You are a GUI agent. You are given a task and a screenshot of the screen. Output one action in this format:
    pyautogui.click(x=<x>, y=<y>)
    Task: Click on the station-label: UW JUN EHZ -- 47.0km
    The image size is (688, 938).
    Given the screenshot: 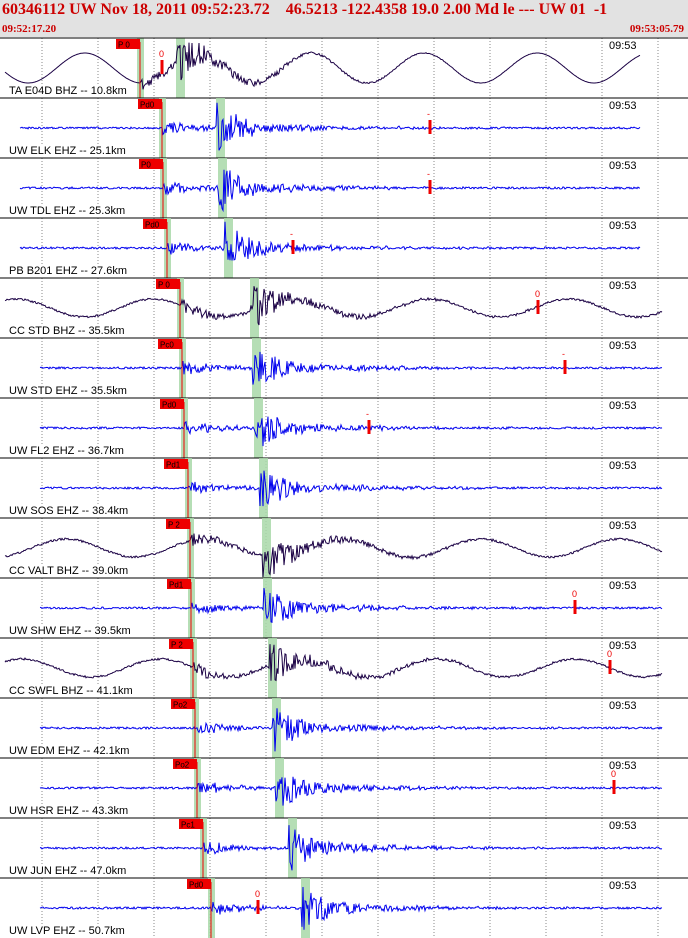 What is the action you would take?
    pyautogui.click(x=68, y=871)
    